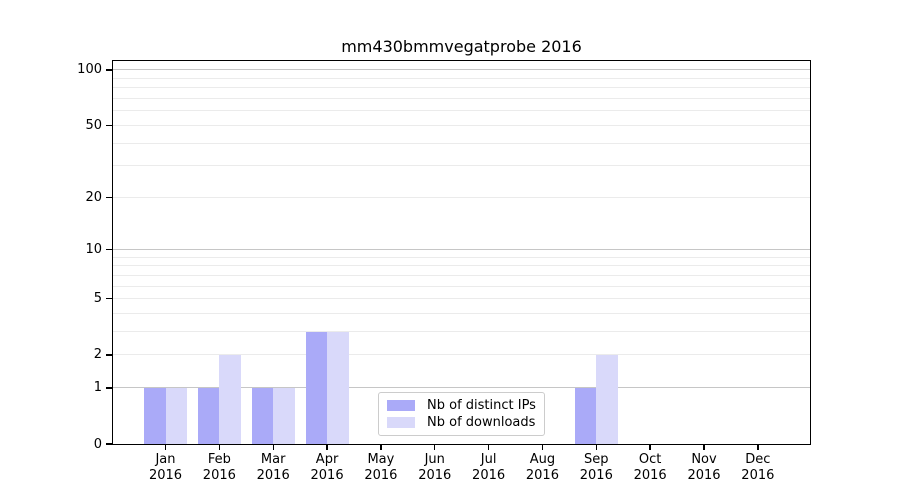  What do you see at coordinates (461, 46) in the screenshot?
I see `chart-title: mm430bmmvegatprobe 2016` at bounding box center [461, 46].